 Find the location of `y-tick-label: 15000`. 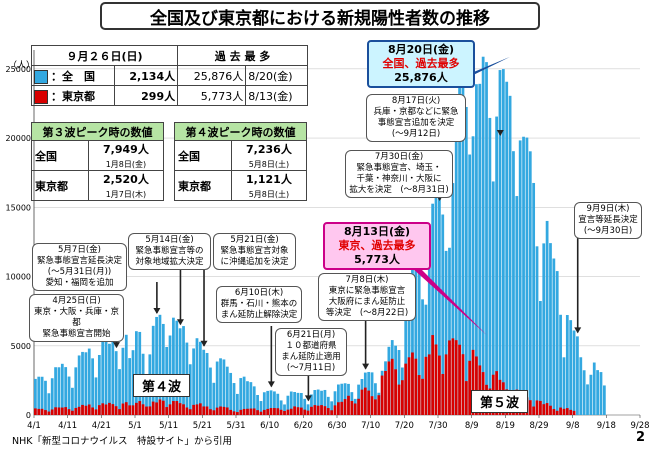

y-tick-label: 15000 is located at coordinates (18, 207).